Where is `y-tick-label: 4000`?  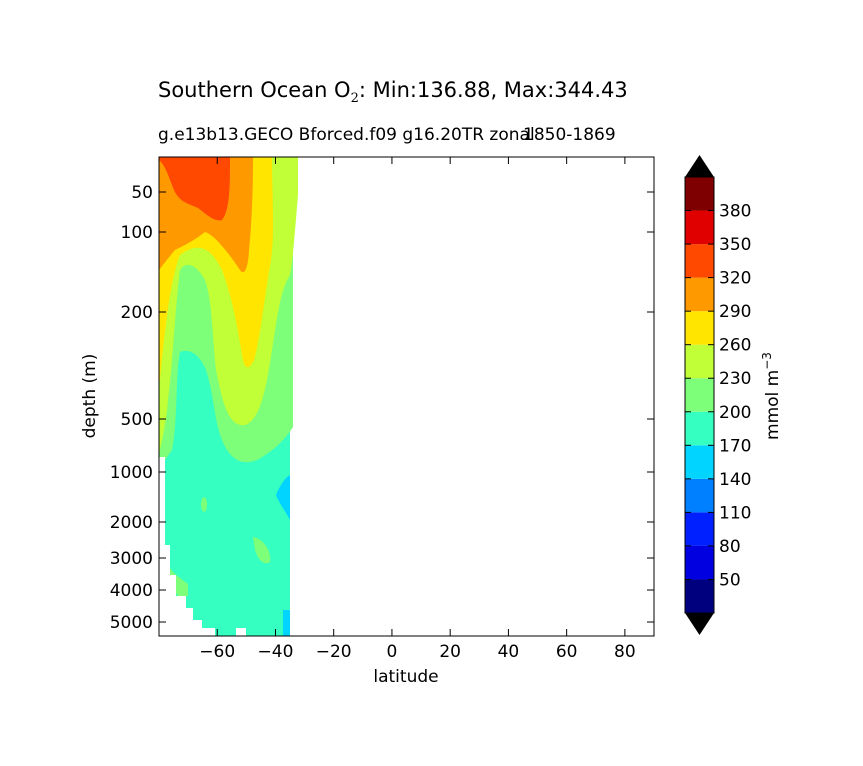 y-tick-label: 4000 is located at coordinates (131, 591).